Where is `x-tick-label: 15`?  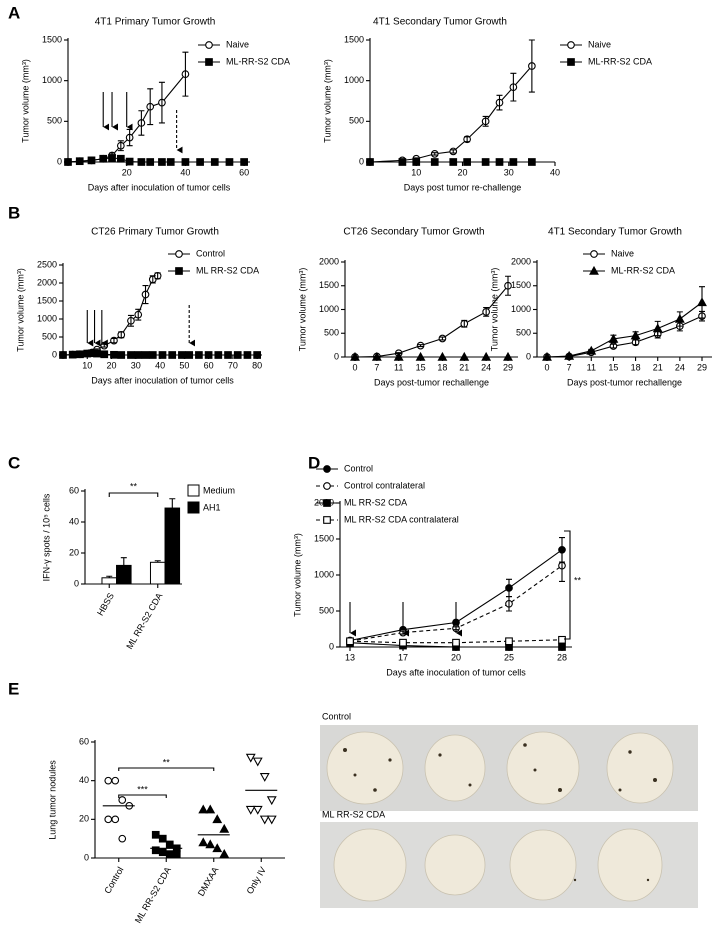
x-tick-label: 15 is located at coordinates (421, 367).